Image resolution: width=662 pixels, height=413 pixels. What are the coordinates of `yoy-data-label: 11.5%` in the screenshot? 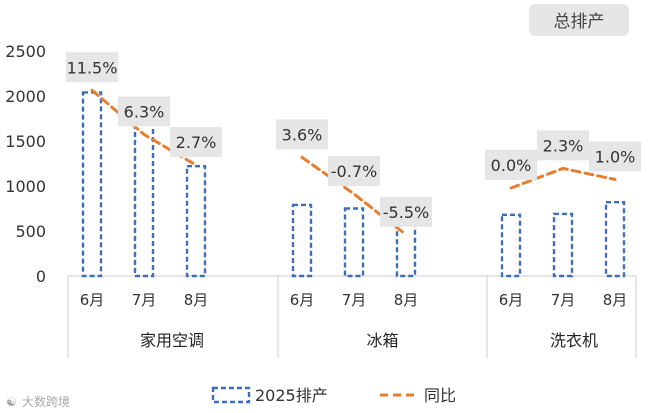 It's located at (92, 67).